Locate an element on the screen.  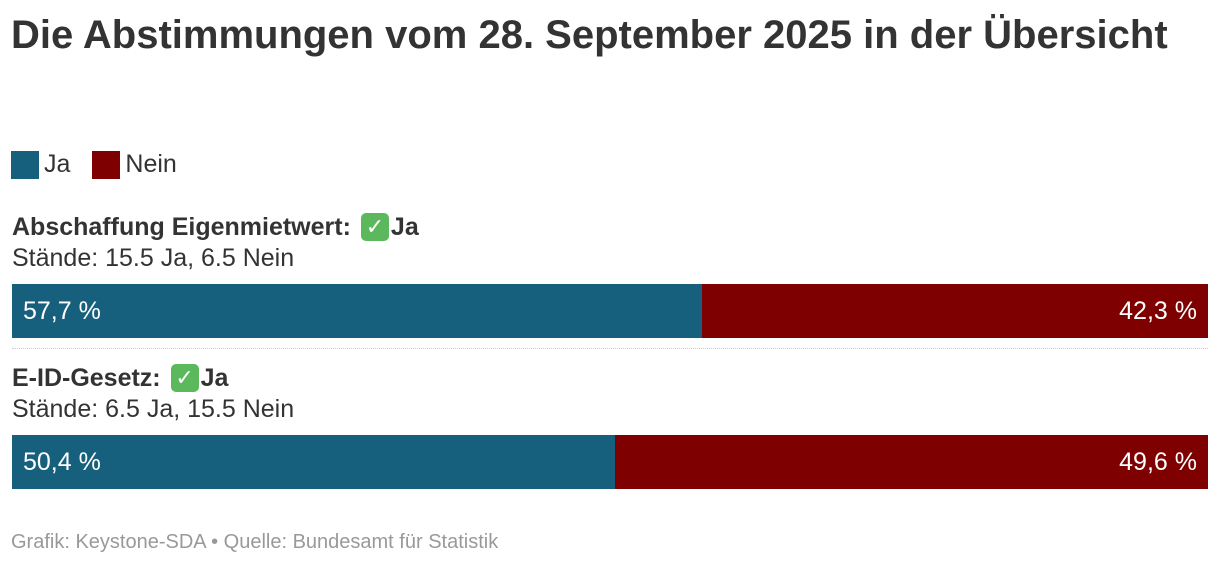
vote-staende: Stände: 6.5 Ja, 15.5 Nein is located at coordinates (153, 409).